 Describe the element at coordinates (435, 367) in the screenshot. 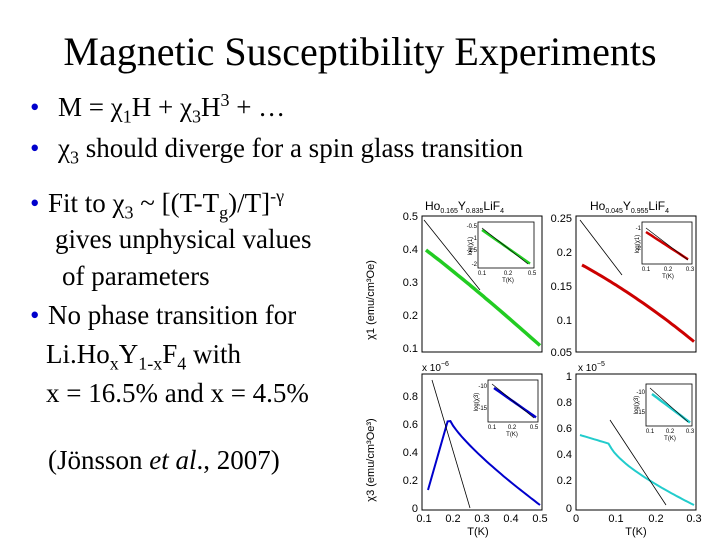

I see `scale-factor-left: x 10−6` at that location.